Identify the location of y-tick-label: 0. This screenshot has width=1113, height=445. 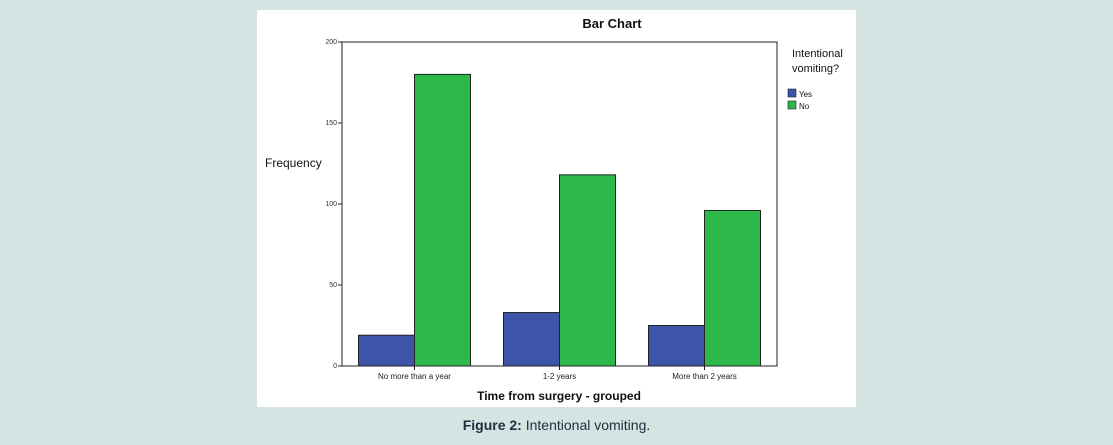
(335, 366).